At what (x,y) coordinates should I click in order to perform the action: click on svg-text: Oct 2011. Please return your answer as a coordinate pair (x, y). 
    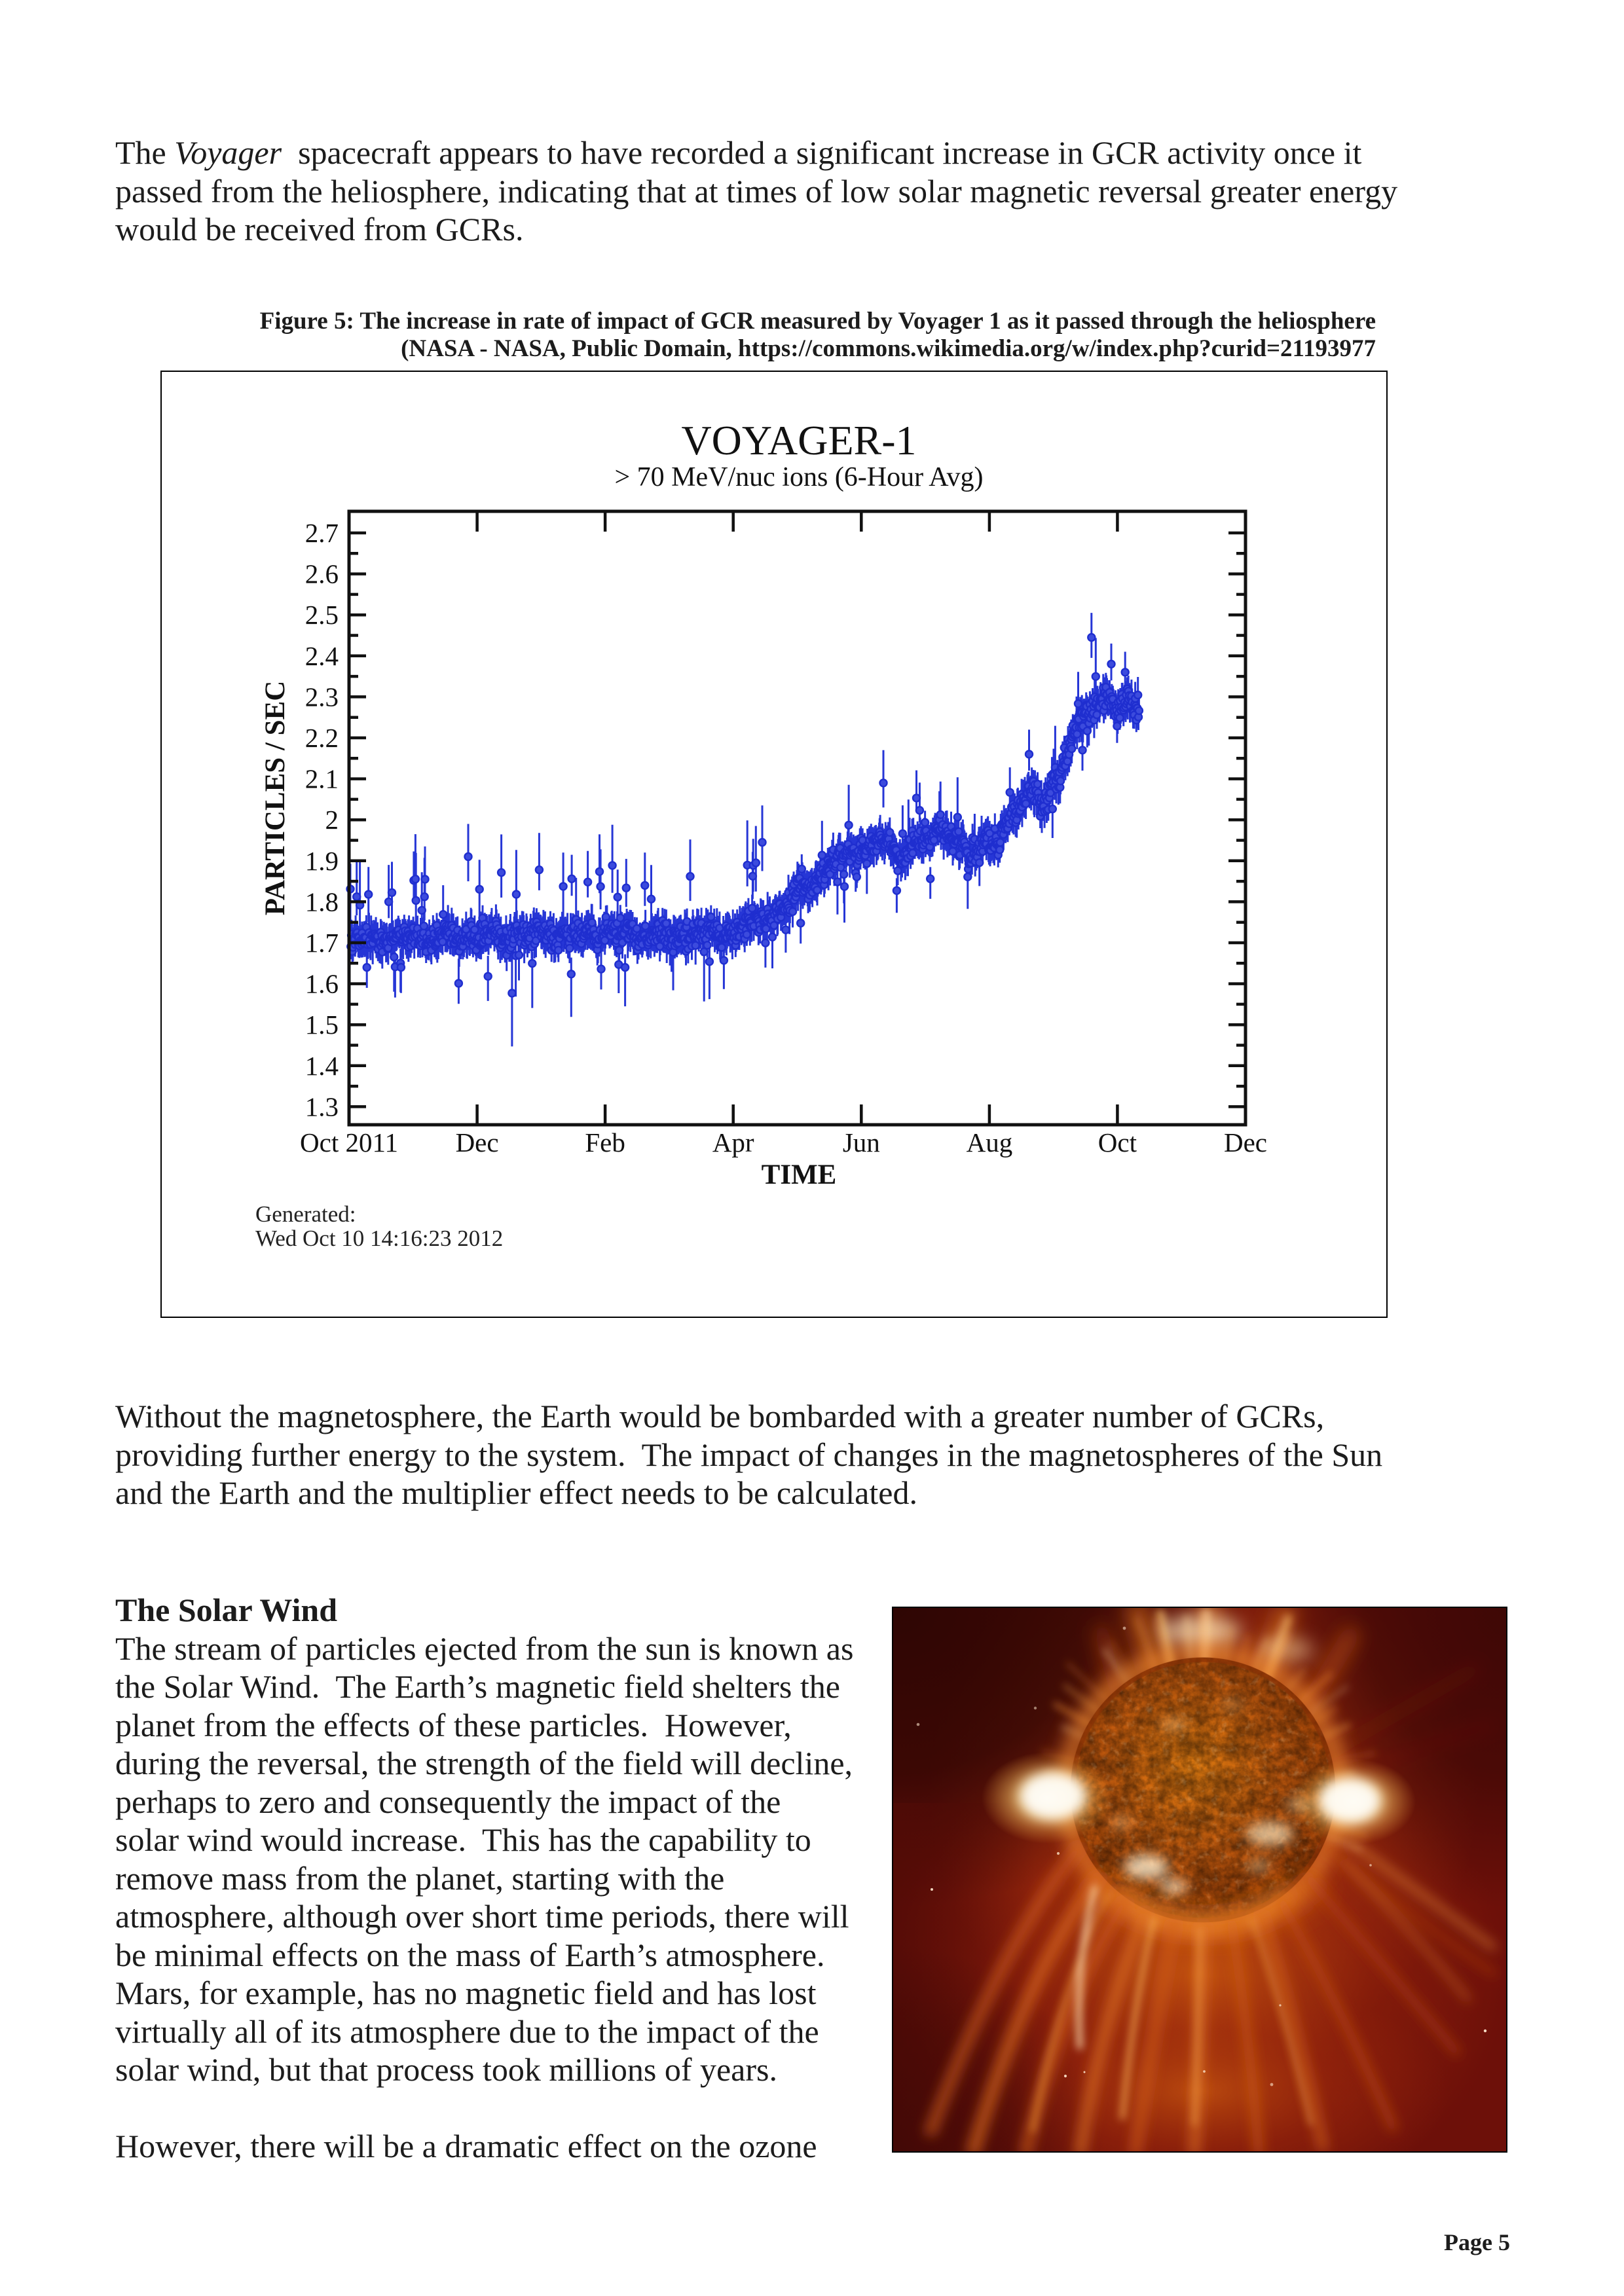
    Looking at the image, I should click on (349, 1142).